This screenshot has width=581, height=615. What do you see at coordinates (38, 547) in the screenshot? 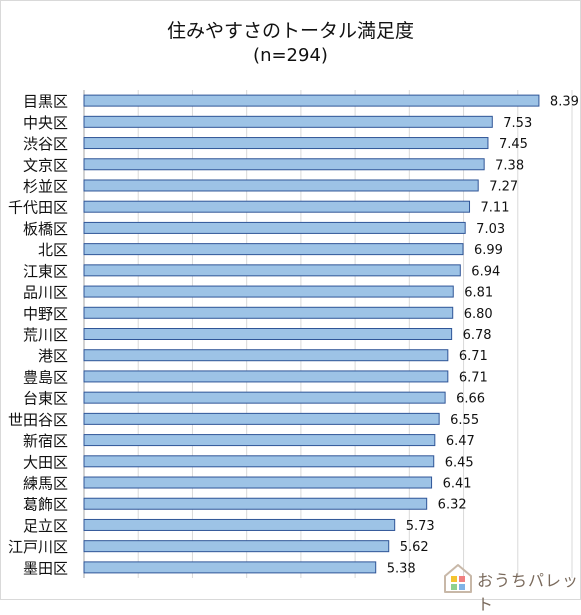
I see `category-label: 江戸川区` at bounding box center [38, 547].